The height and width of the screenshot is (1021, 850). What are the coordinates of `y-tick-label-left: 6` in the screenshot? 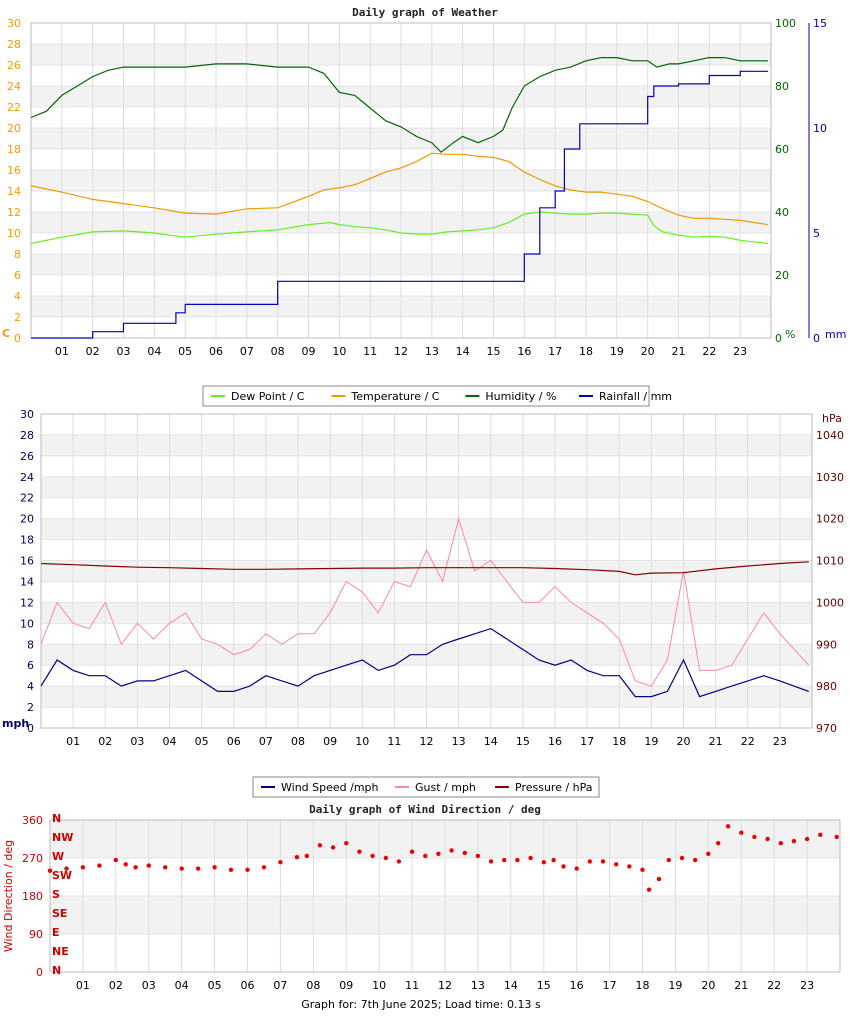 It's located at (30, 665).